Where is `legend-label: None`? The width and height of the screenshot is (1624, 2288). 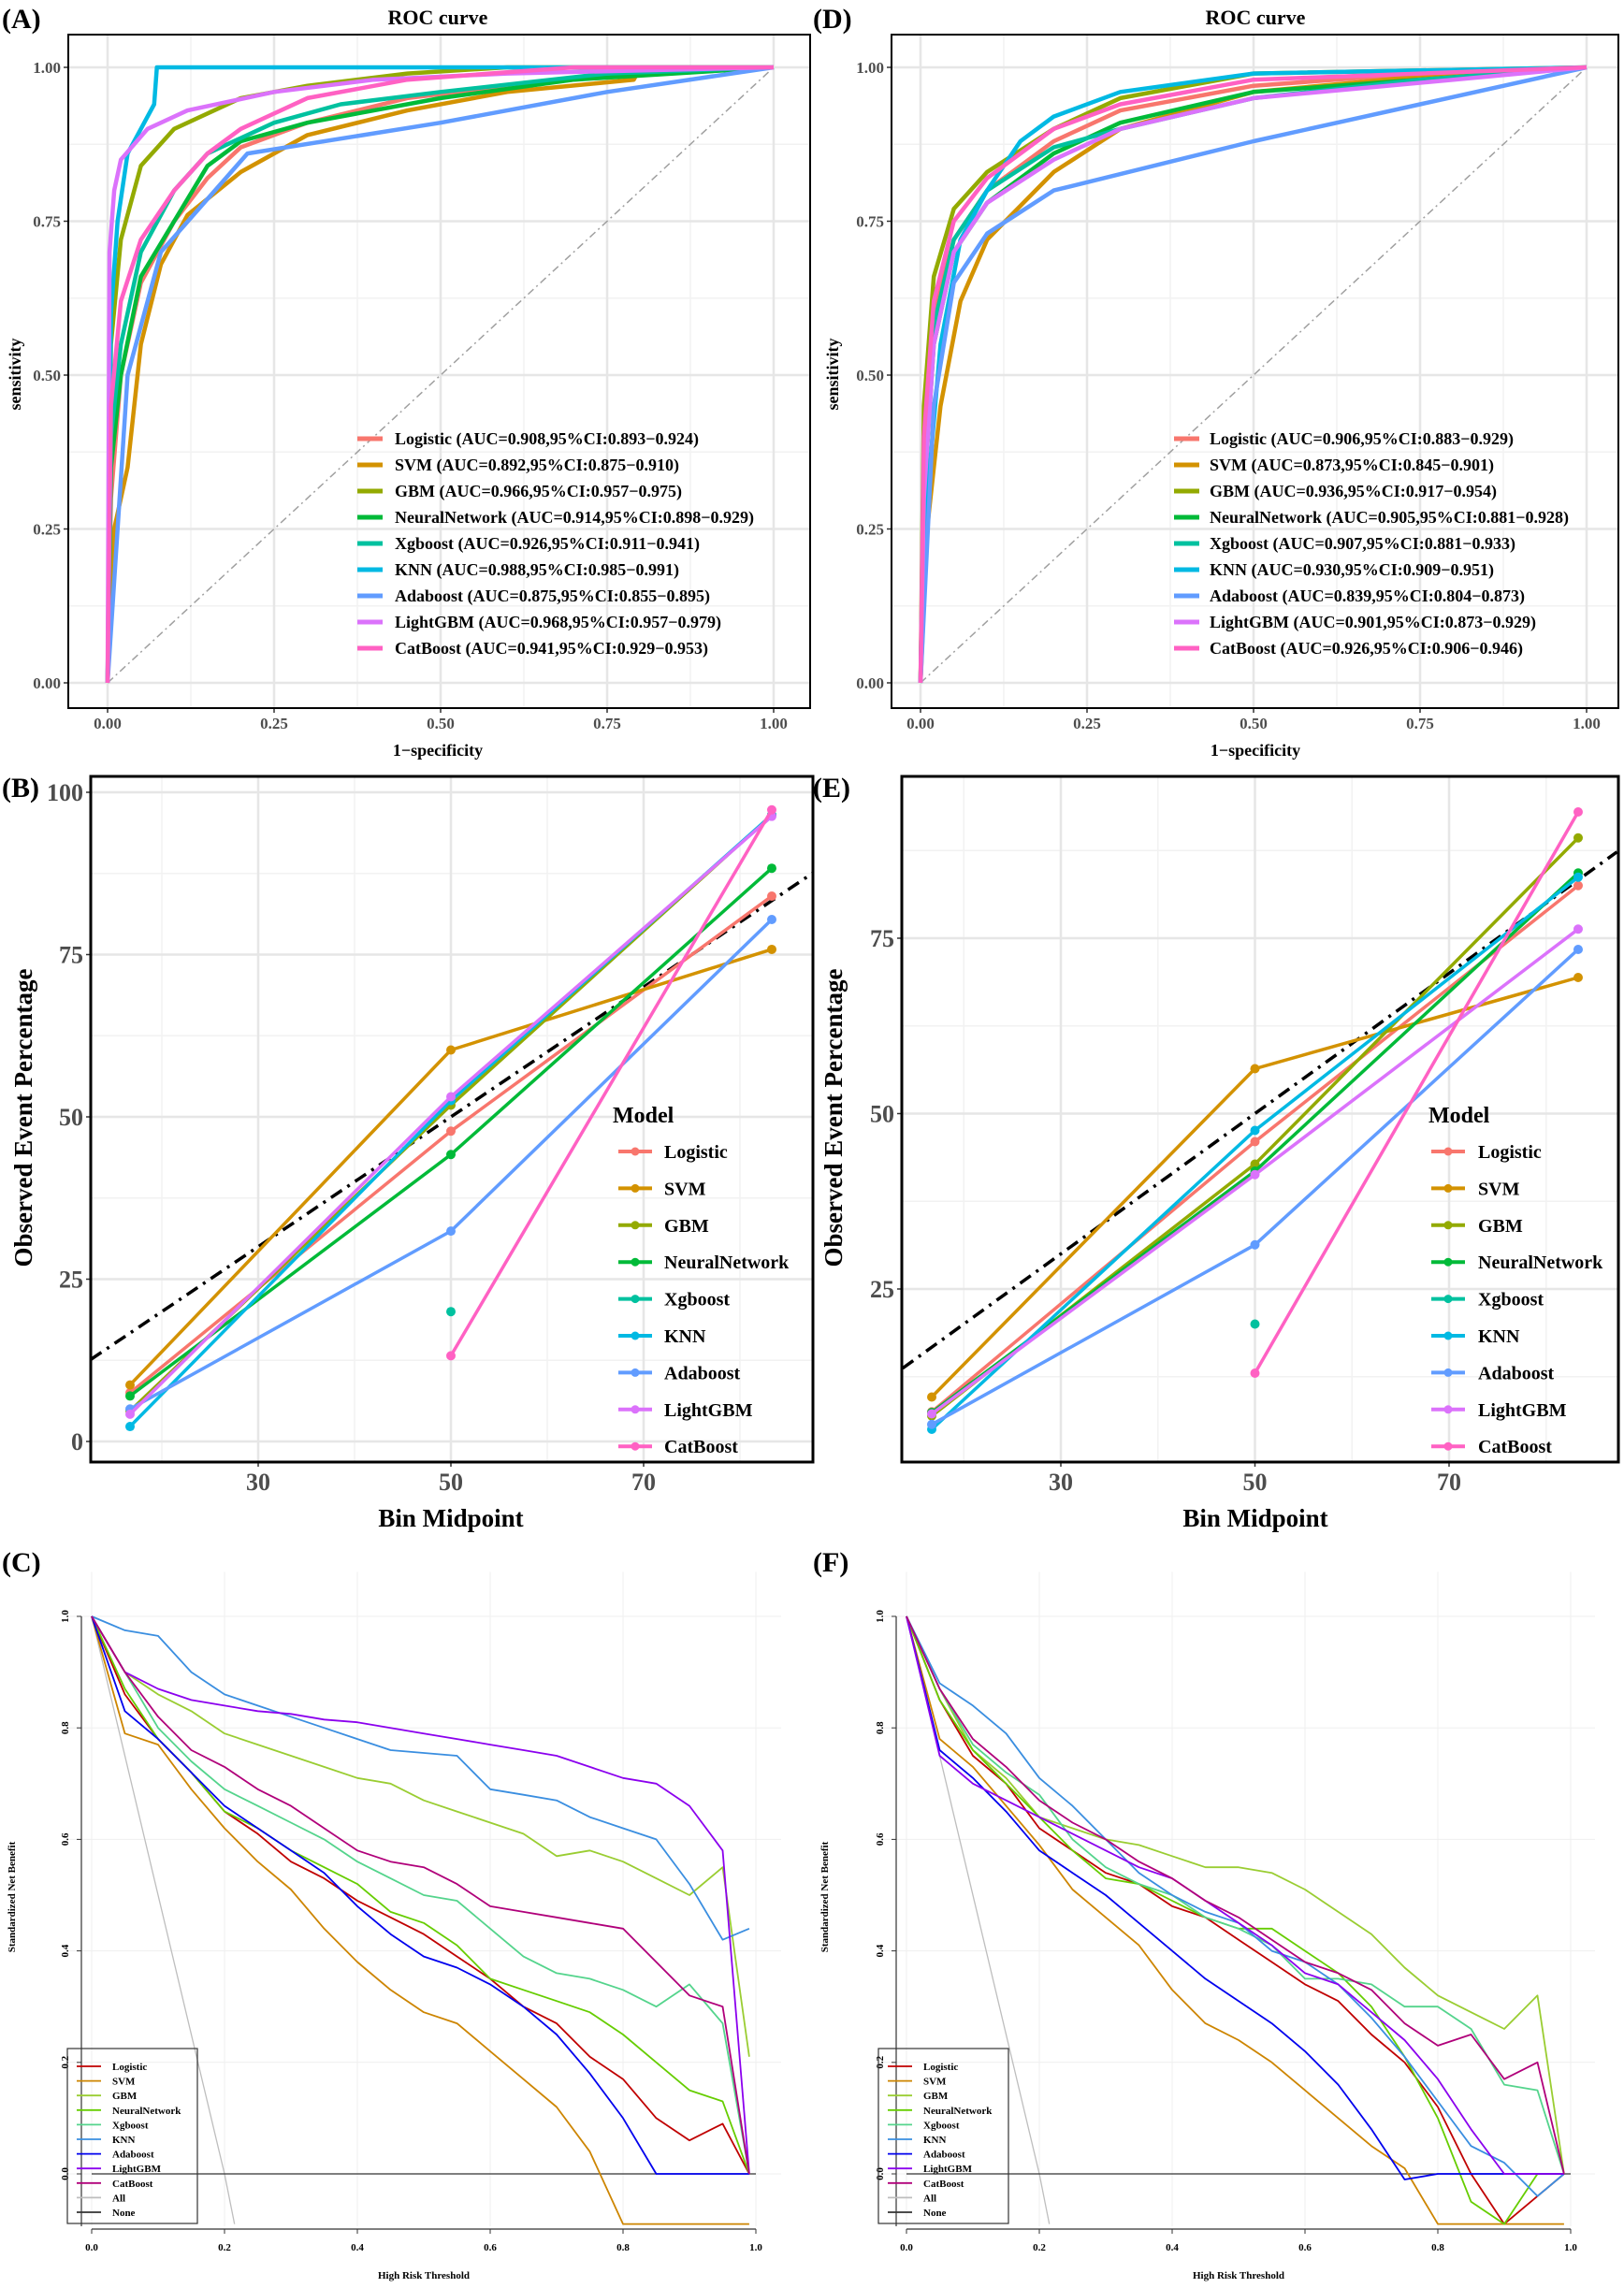 legend-label: None is located at coordinates (935, 2213).